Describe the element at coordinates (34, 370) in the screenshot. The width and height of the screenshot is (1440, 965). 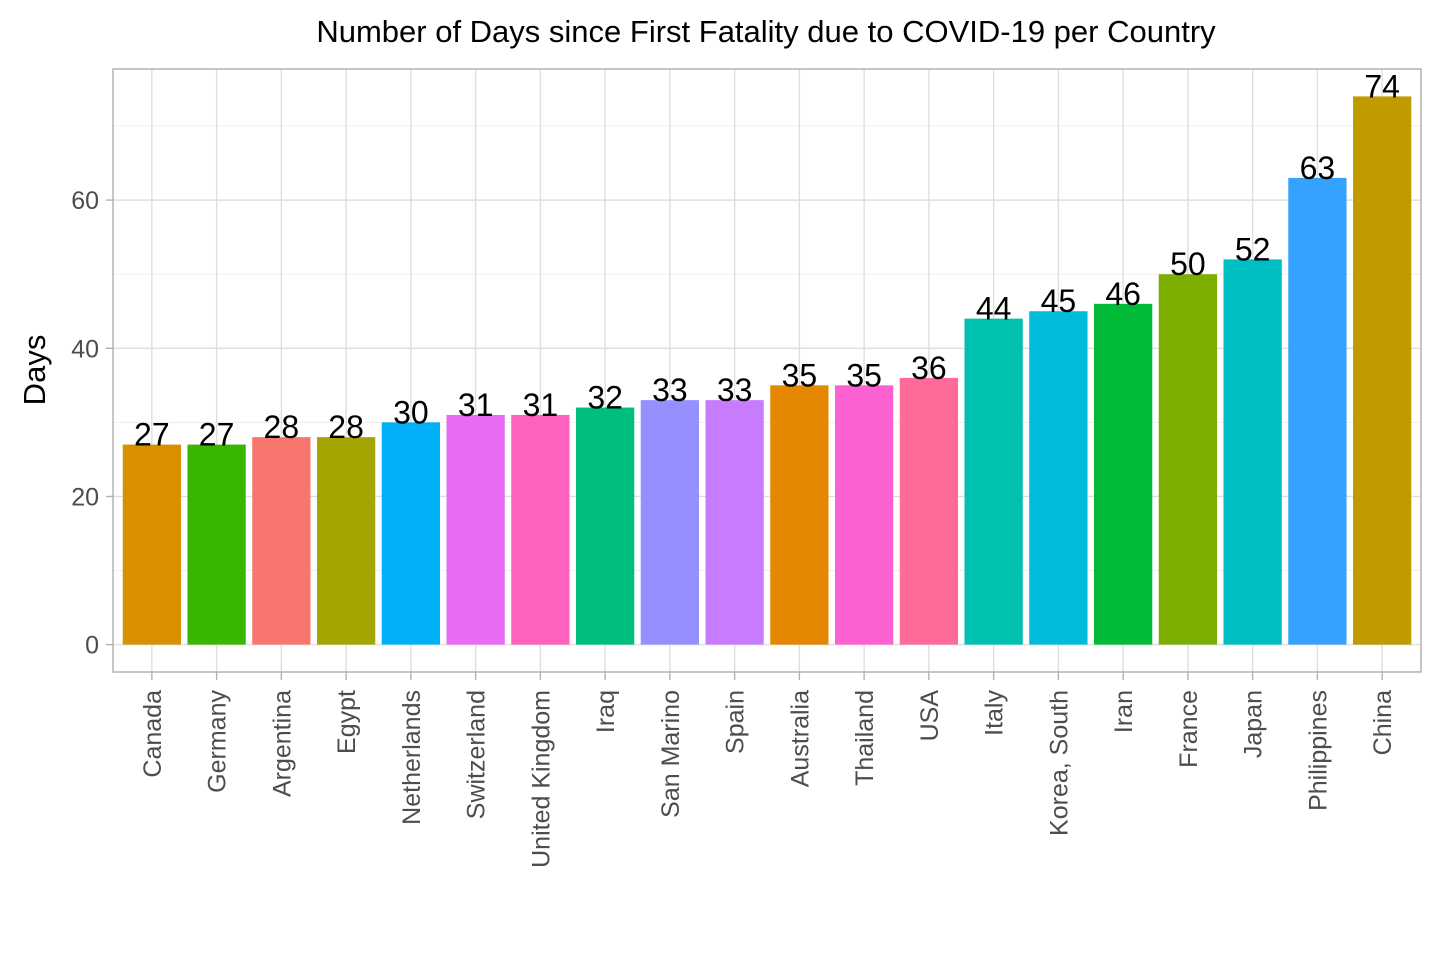
I see `y-axis-title: Days` at that location.